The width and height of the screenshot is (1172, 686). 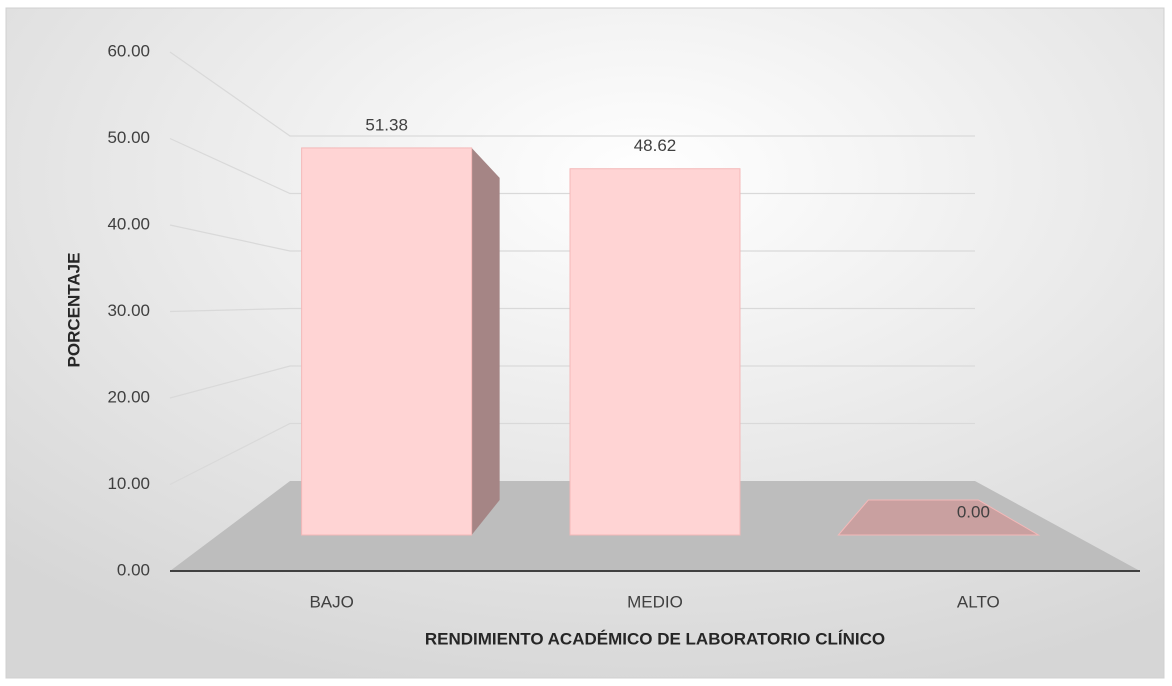 I want to click on y-tick-label: 40.00, so click(x=128, y=223).